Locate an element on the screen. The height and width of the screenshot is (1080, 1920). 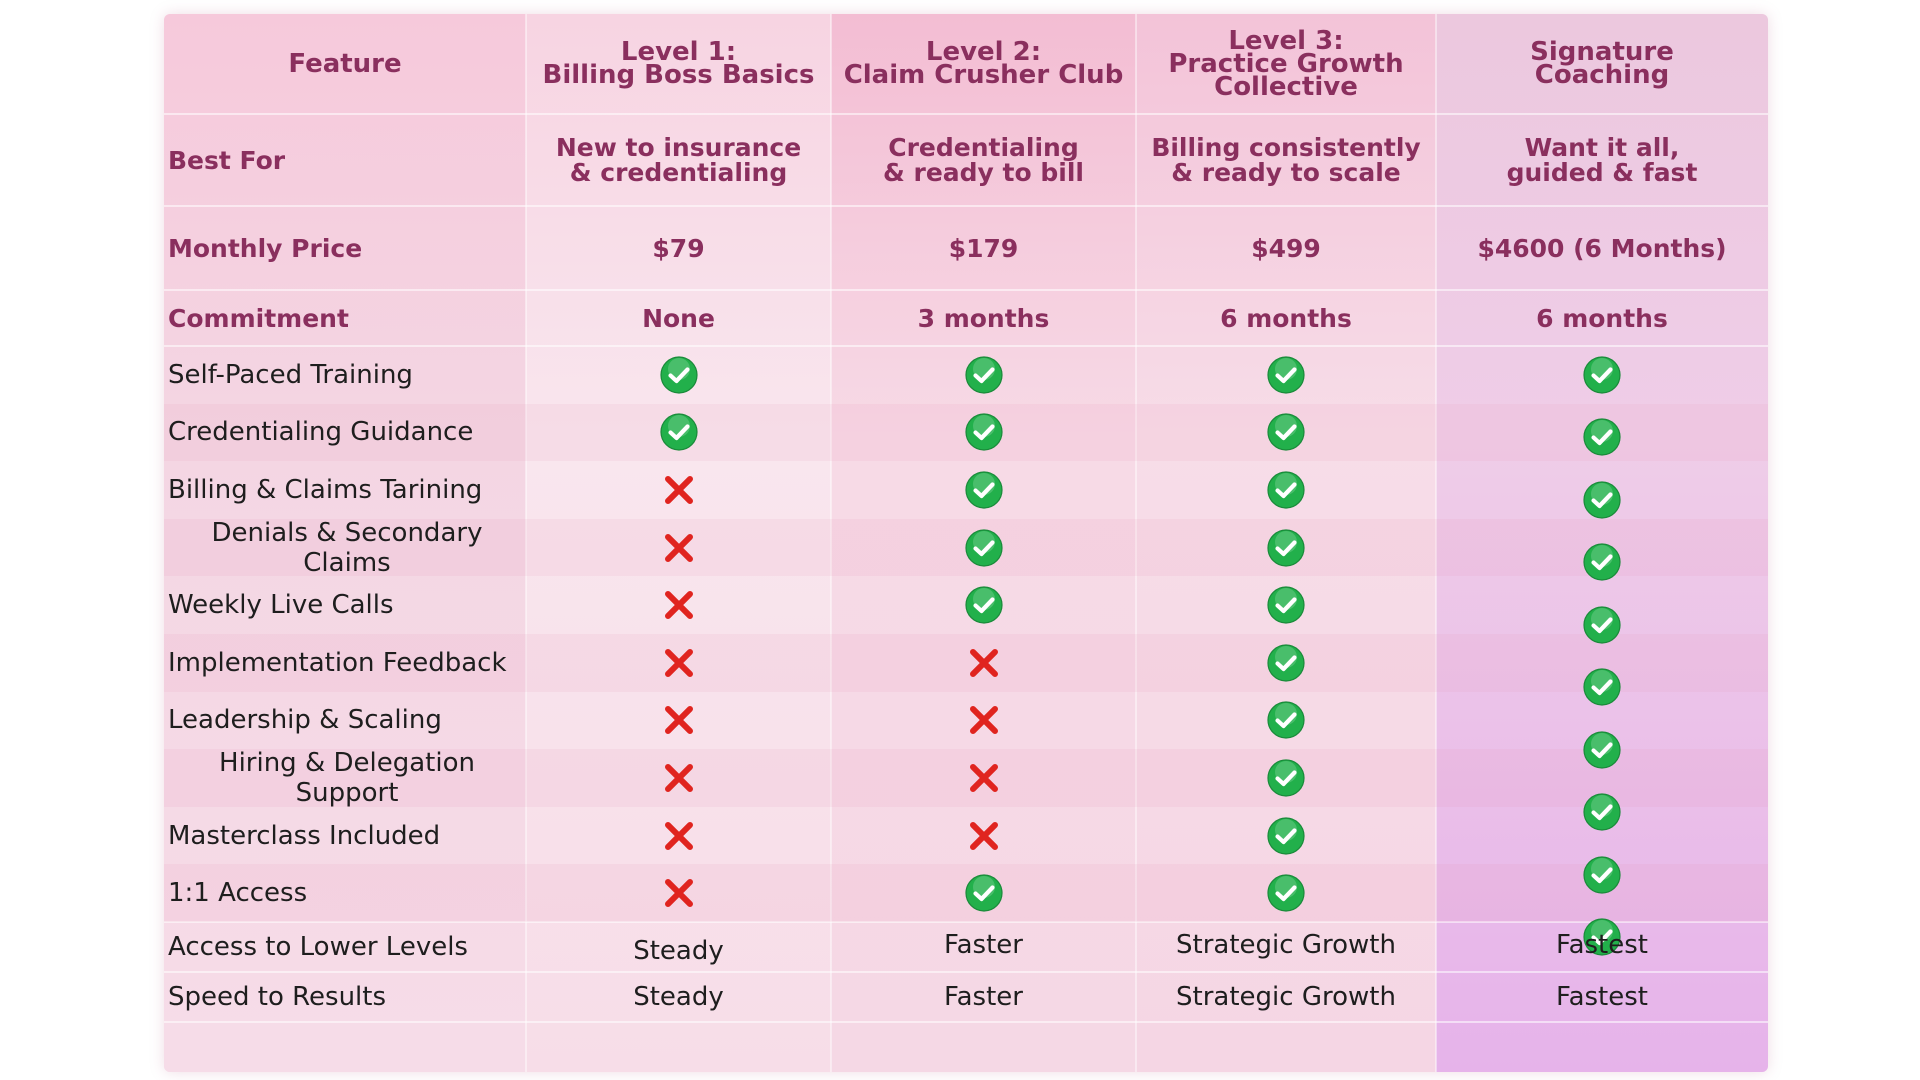
speed-signature: Fastest is located at coordinates (1602, 997).